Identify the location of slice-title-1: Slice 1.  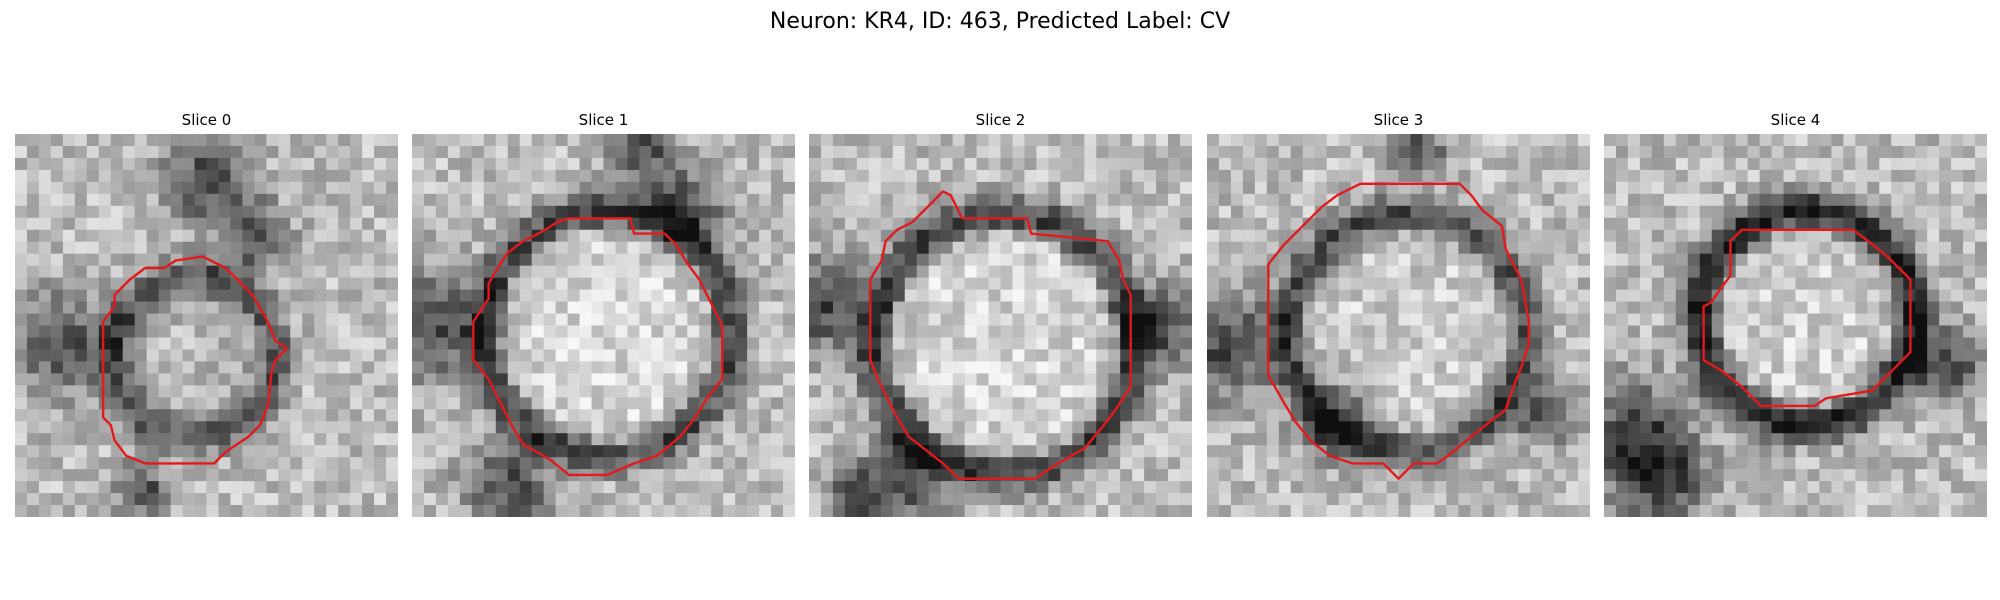
(603, 120).